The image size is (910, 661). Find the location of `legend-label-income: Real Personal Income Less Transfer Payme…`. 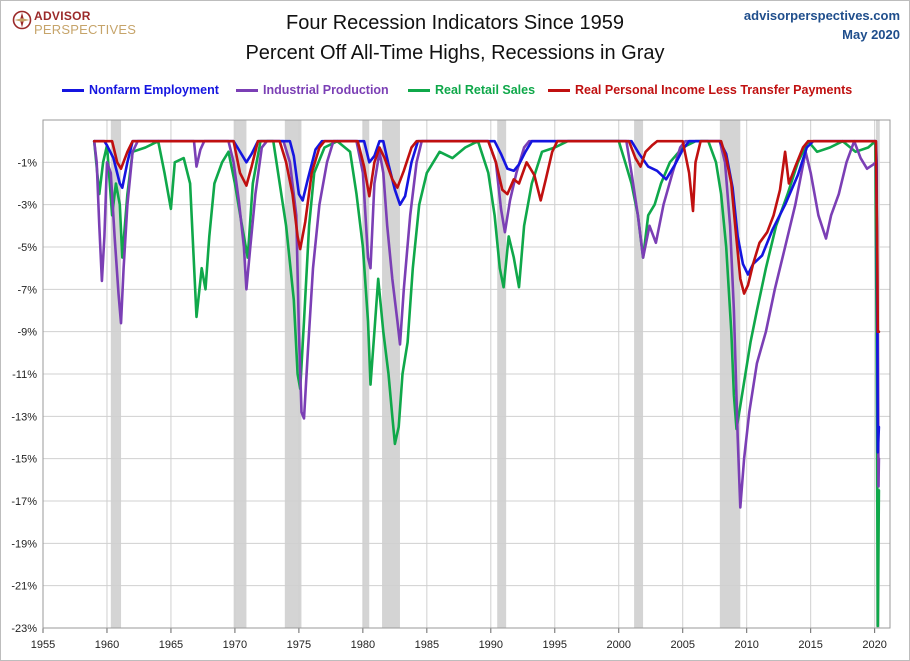

legend-label-income: Real Personal Income Less Transfer Payme… is located at coordinates (714, 90).